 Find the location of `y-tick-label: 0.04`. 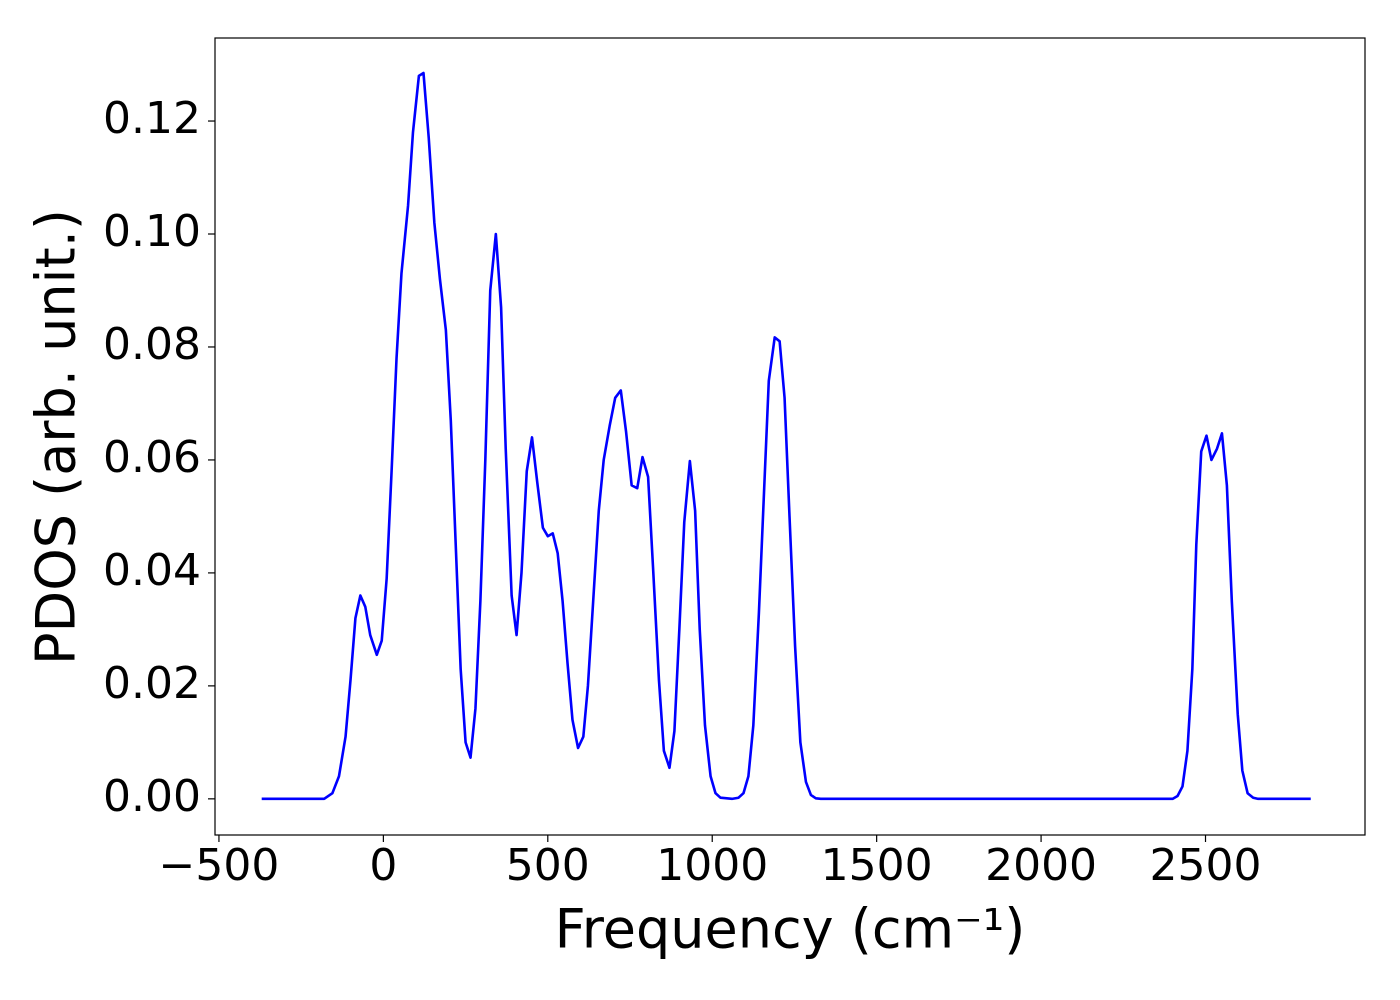

y-tick-label: 0.04 is located at coordinates (152, 570).